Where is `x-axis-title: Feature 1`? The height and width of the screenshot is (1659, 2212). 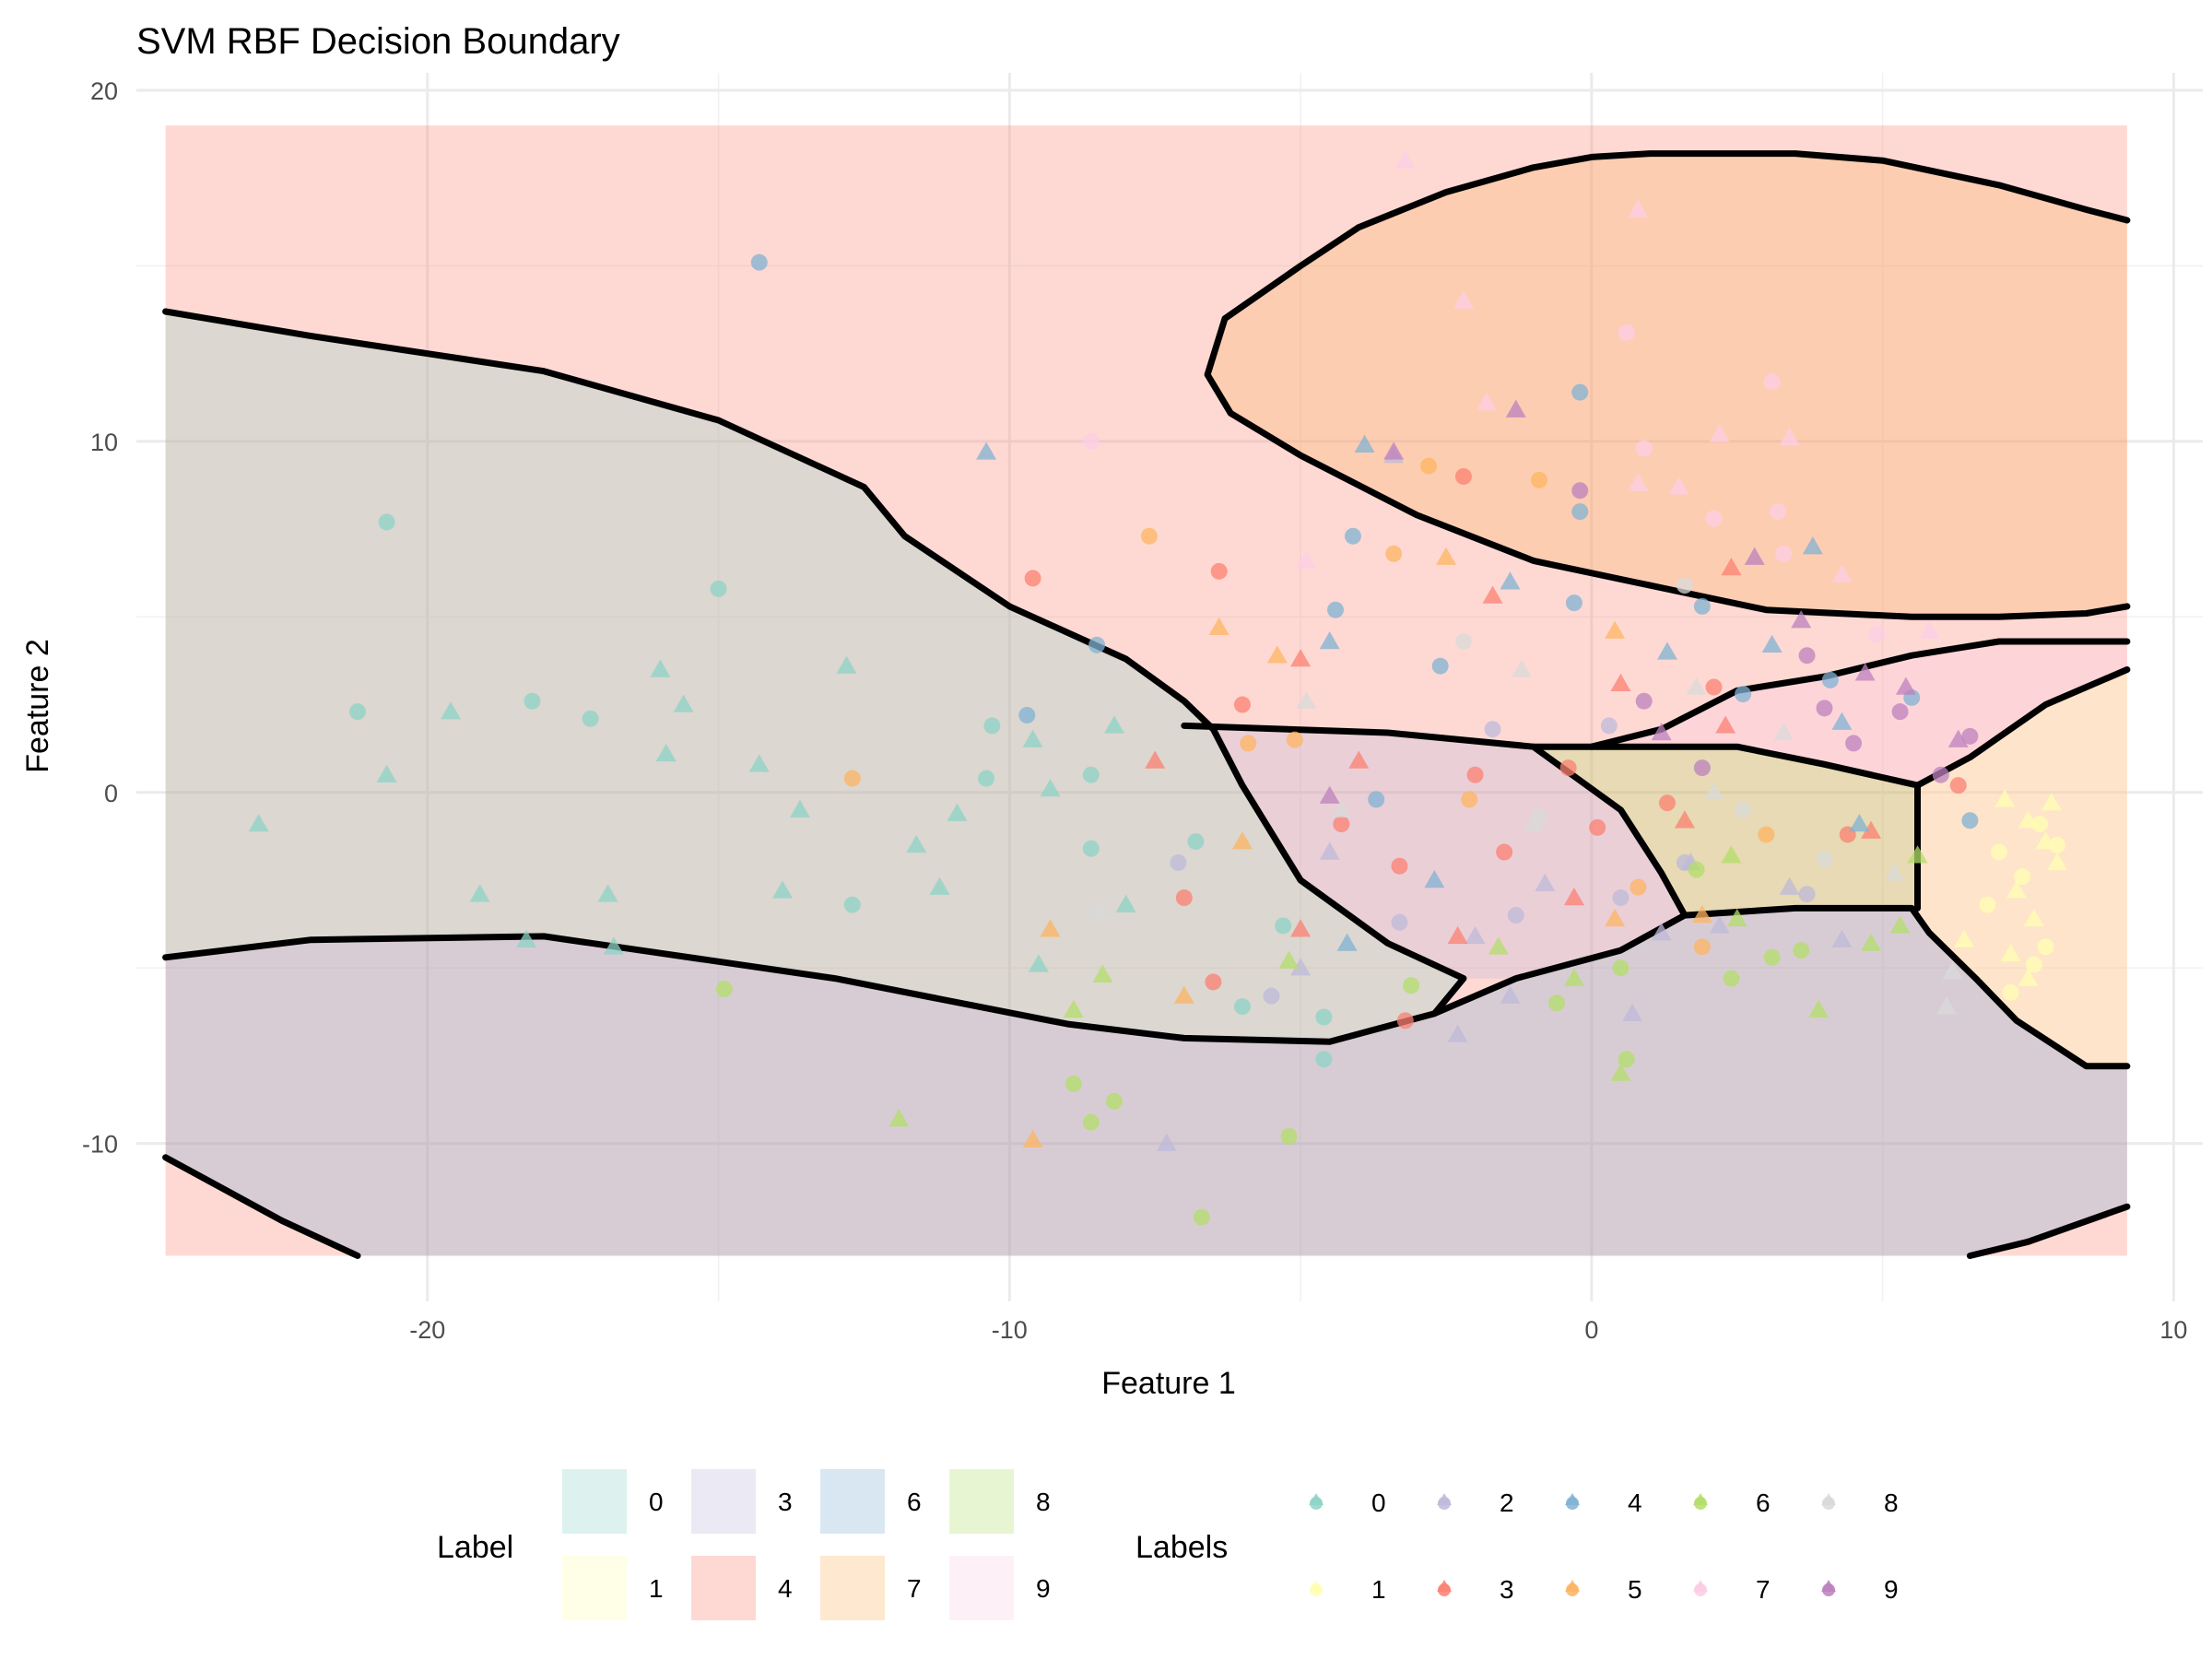 x-axis-title: Feature 1 is located at coordinates (1168, 1383).